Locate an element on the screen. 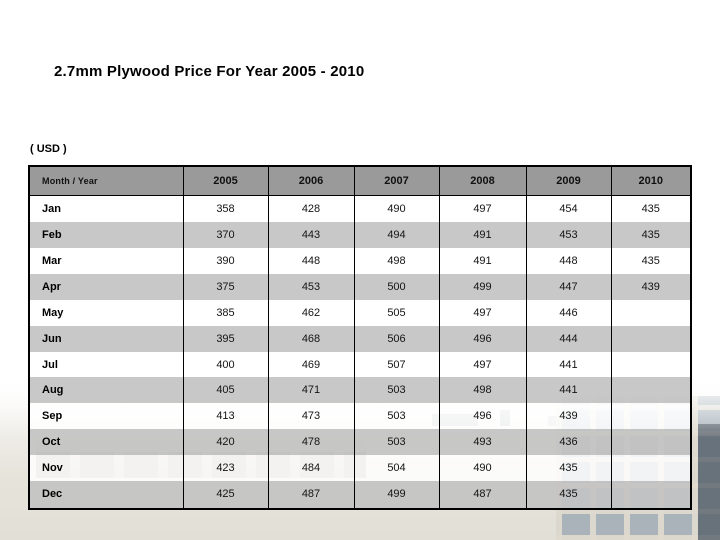 The height and width of the screenshot is (540, 720). month-cell: Dec is located at coordinates (106, 494).